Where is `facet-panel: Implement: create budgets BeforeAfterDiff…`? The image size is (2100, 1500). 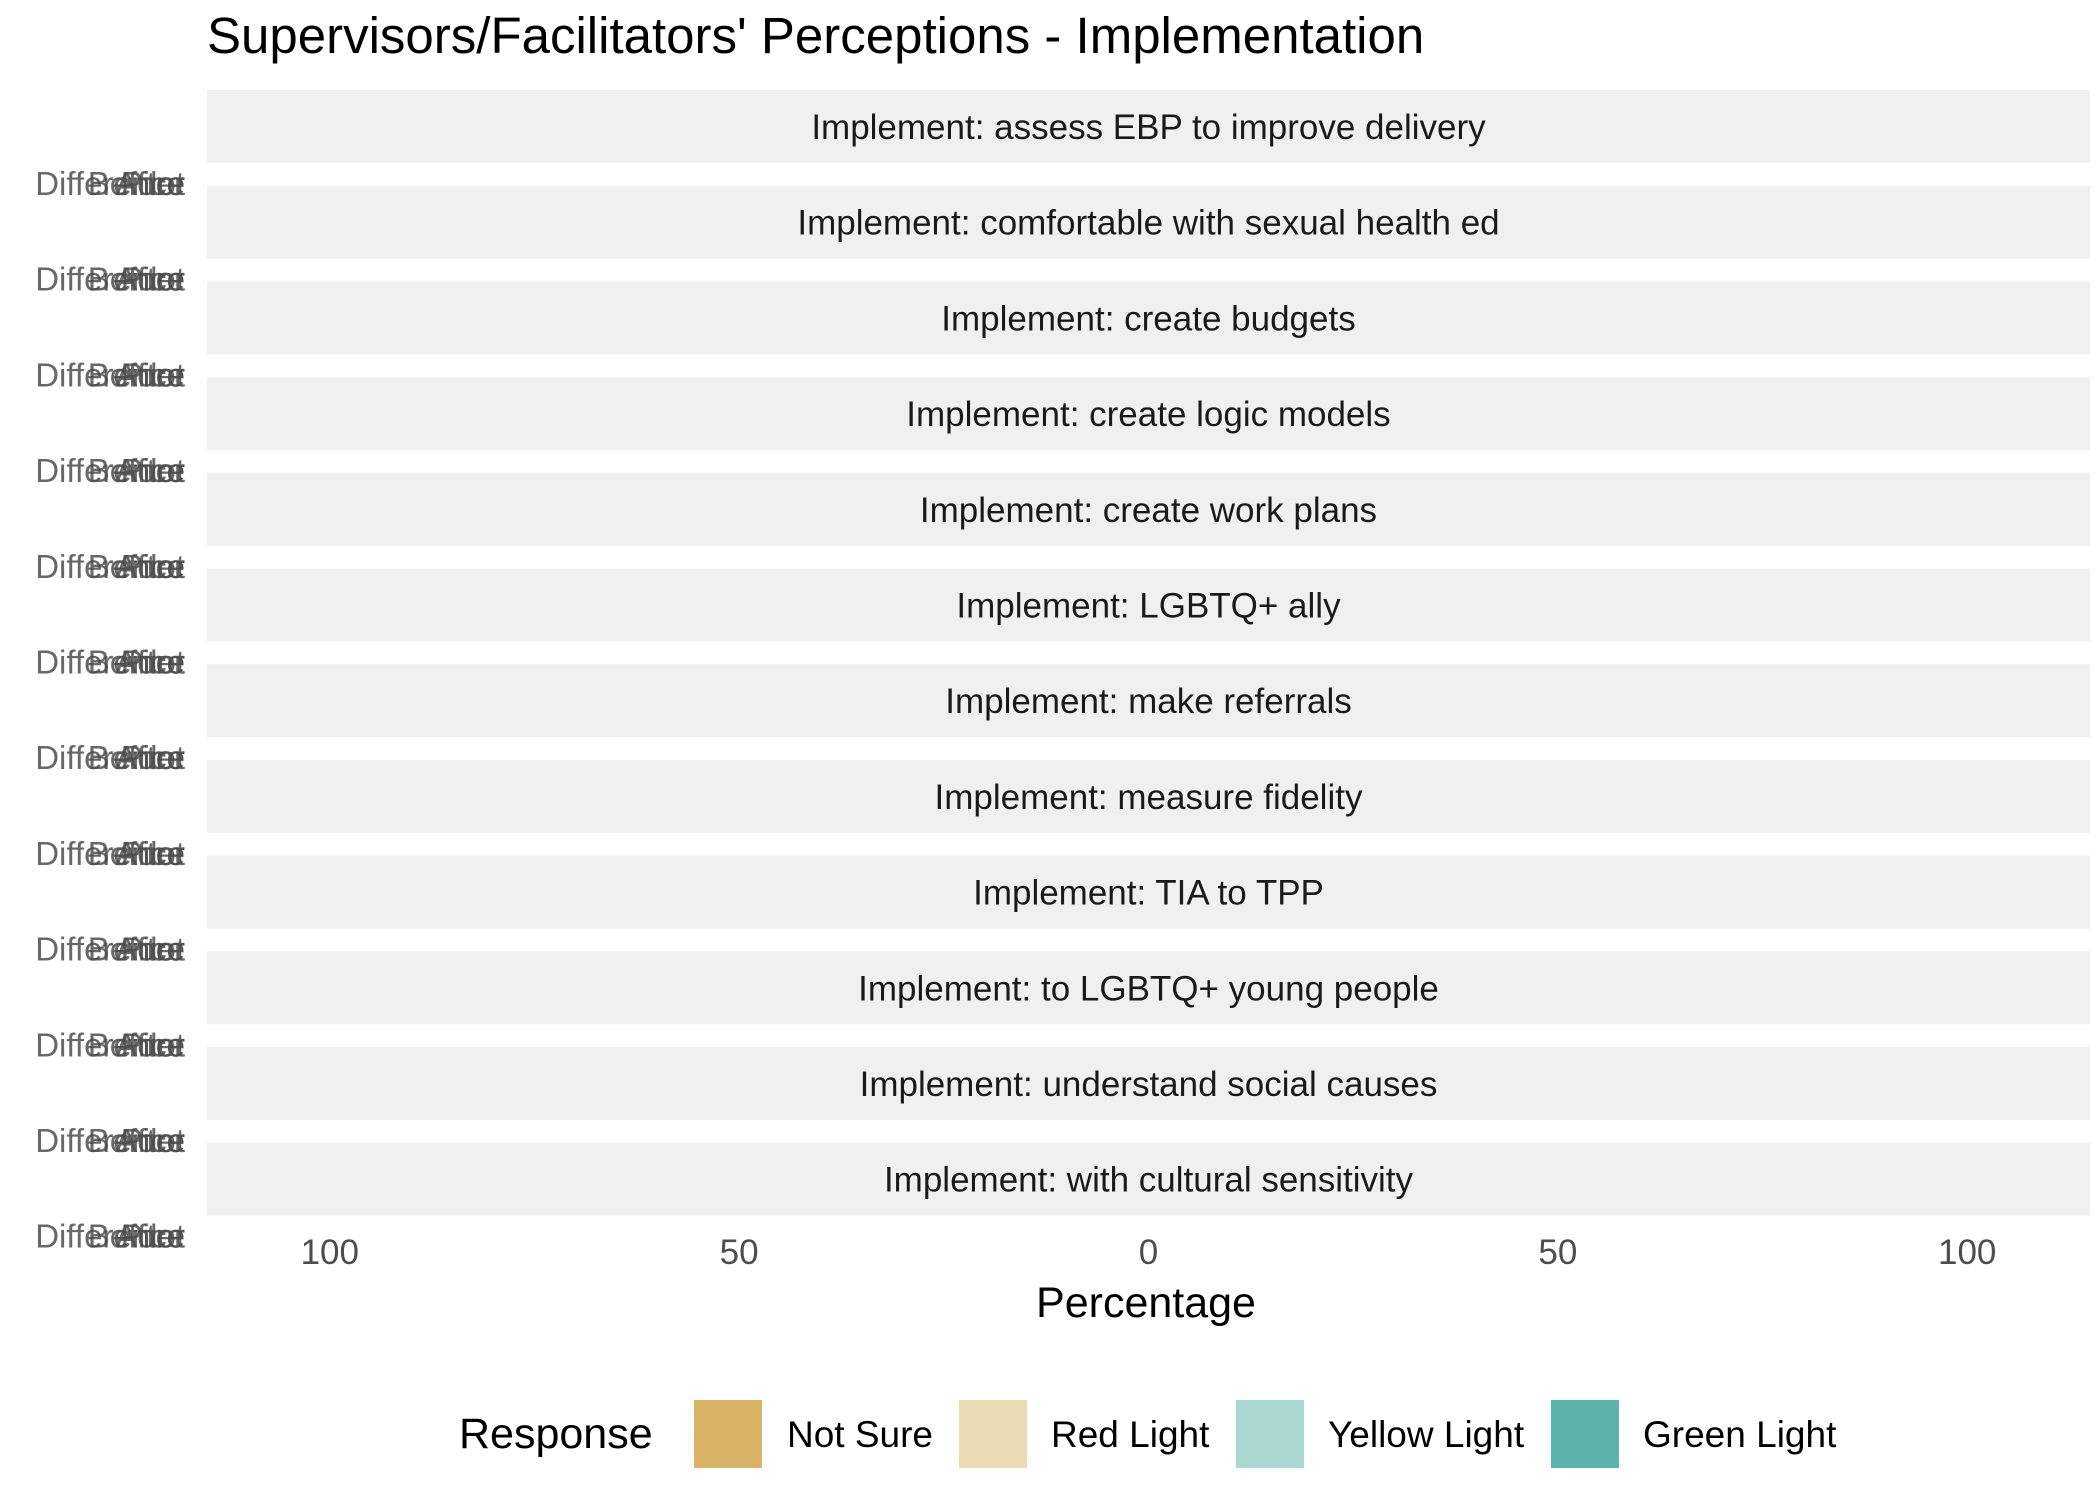
facet-panel: Implement: create budgets BeforeAfterDiff… is located at coordinates (1062, 337).